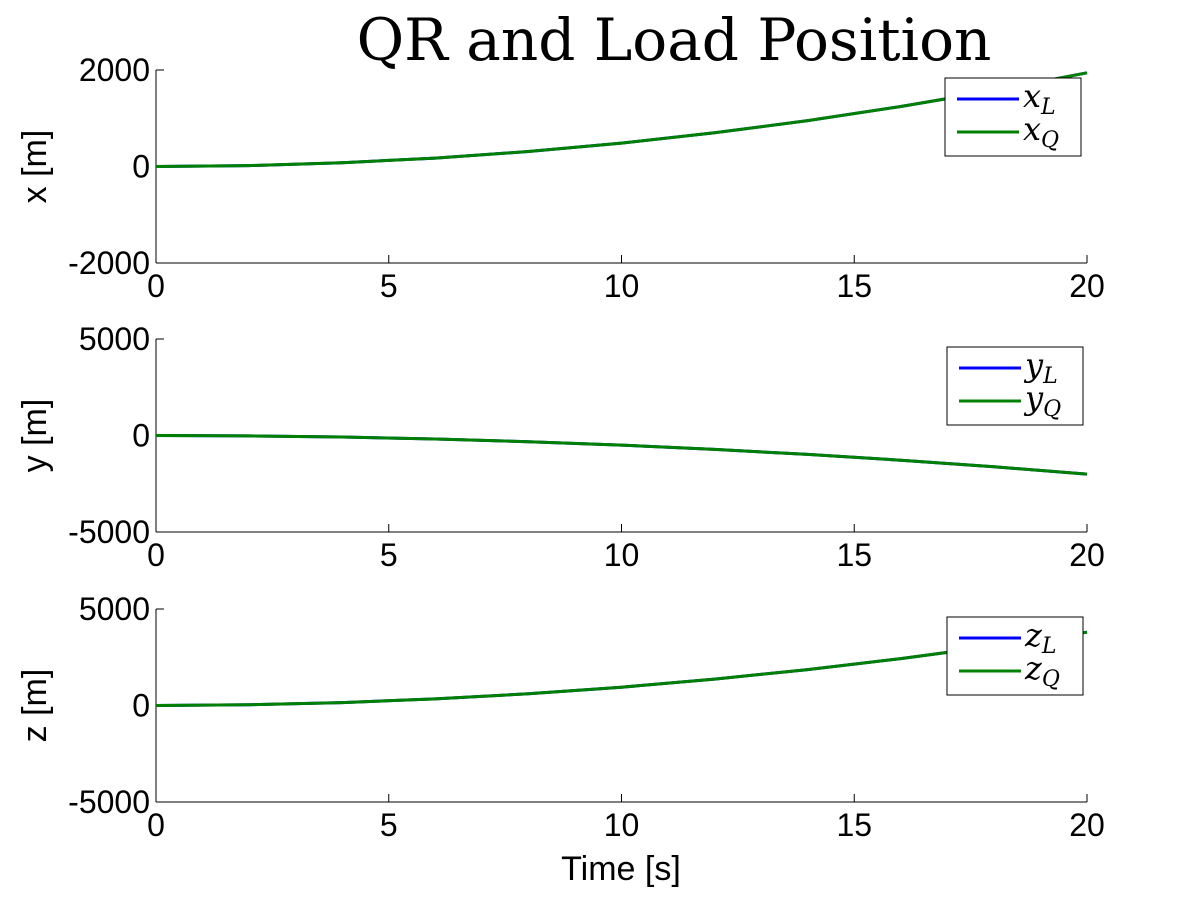 This screenshot has height=901, width=1201. I want to click on legend-entry-y-L: yL, so click(1040, 367).